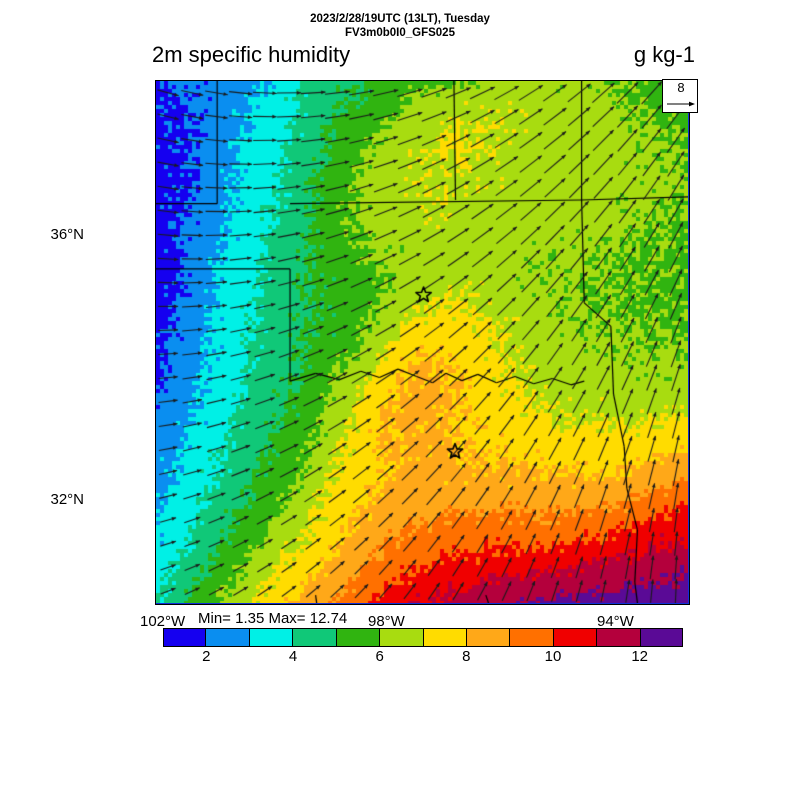  What do you see at coordinates (251, 54) in the screenshot?
I see `page-title: 2m specific humidity` at bounding box center [251, 54].